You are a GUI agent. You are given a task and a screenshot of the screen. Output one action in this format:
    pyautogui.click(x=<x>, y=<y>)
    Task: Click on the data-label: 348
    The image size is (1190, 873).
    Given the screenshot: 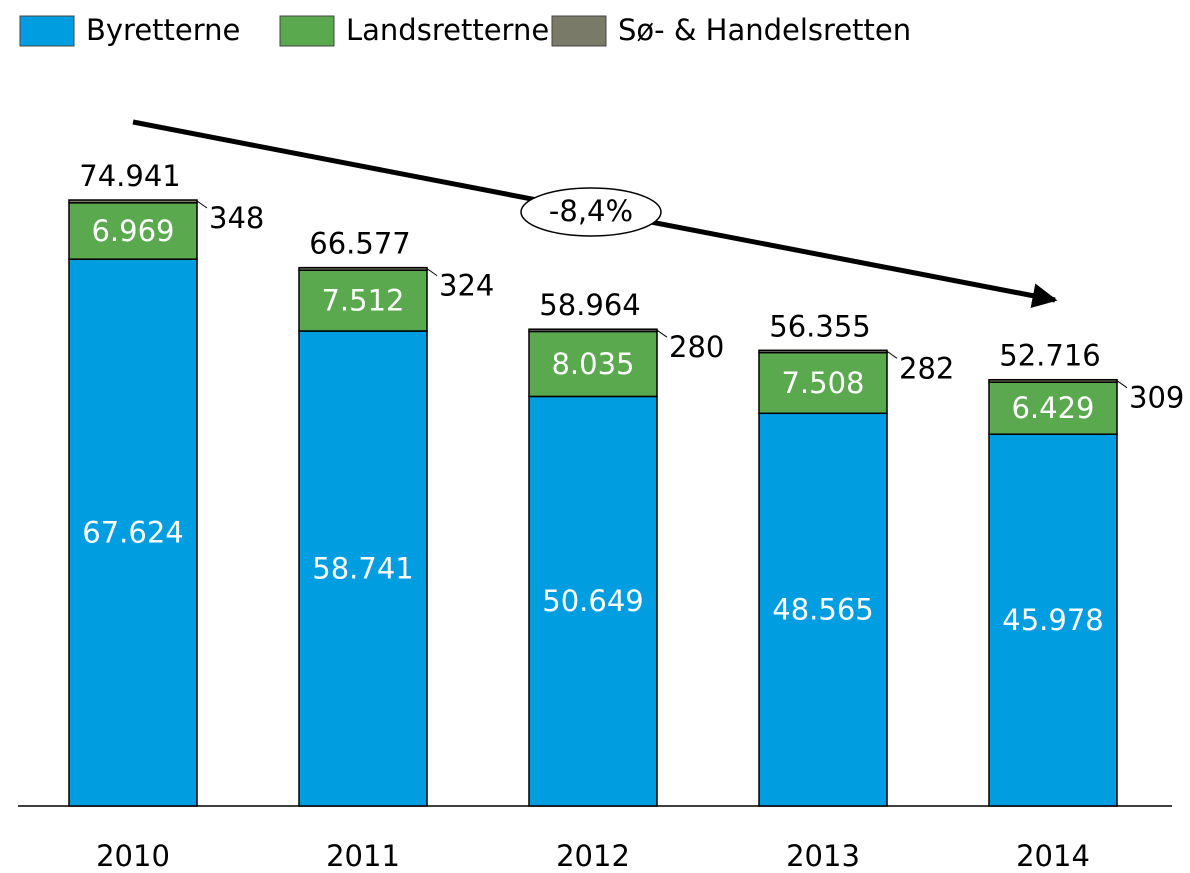 What is the action you would take?
    pyautogui.click(x=236, y=218)
    